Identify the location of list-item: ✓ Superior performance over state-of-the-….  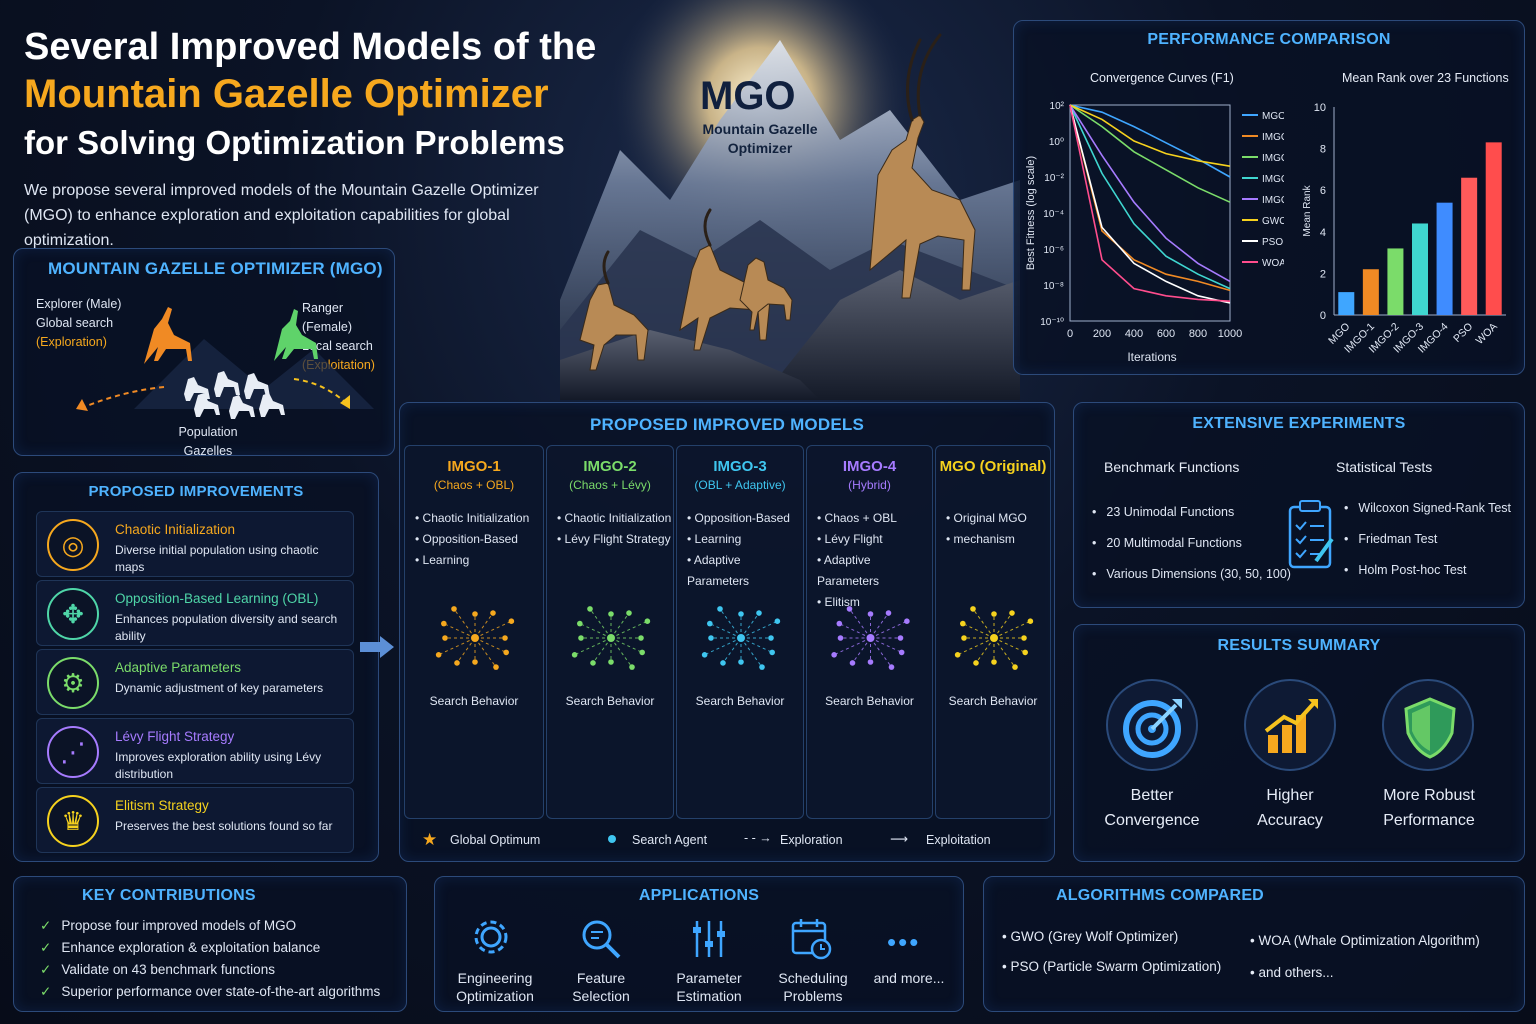
(210, 991).